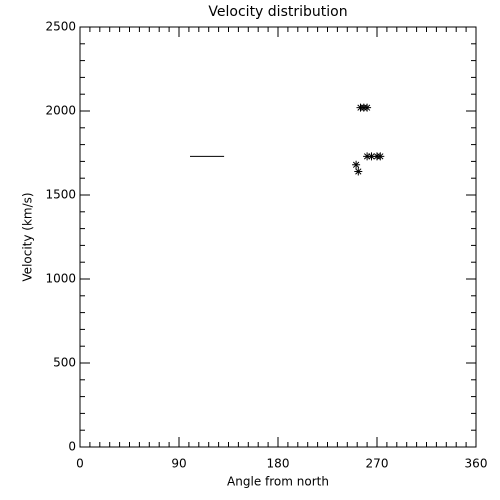 This screenshot has height=500, width=500. What do you see at coordinates (60, 27) in the screenshot?
I see `y-tick-label: 2500` at bounding box center [60, 27].